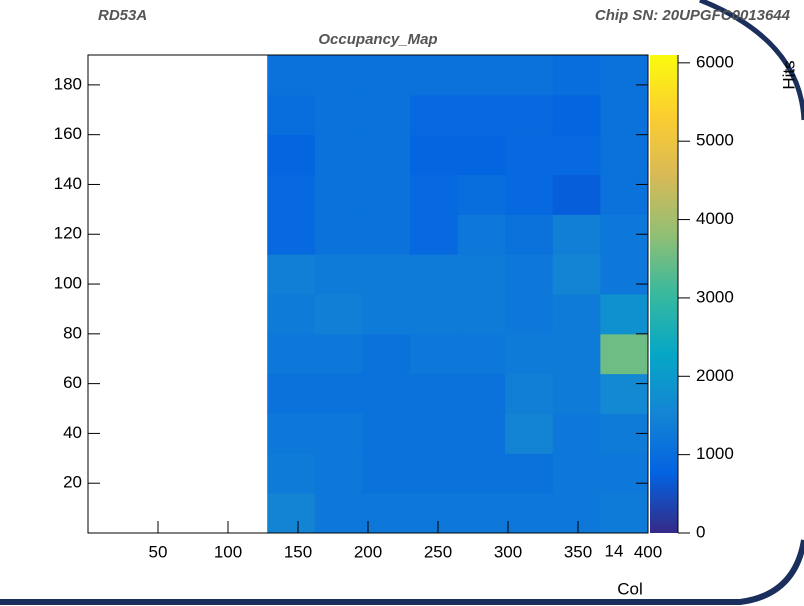 This screenshot has width=804, height=606. Describe the element at coordinates (228, 551) in the screenshot. I see `x-tick-label: 100` at that location.